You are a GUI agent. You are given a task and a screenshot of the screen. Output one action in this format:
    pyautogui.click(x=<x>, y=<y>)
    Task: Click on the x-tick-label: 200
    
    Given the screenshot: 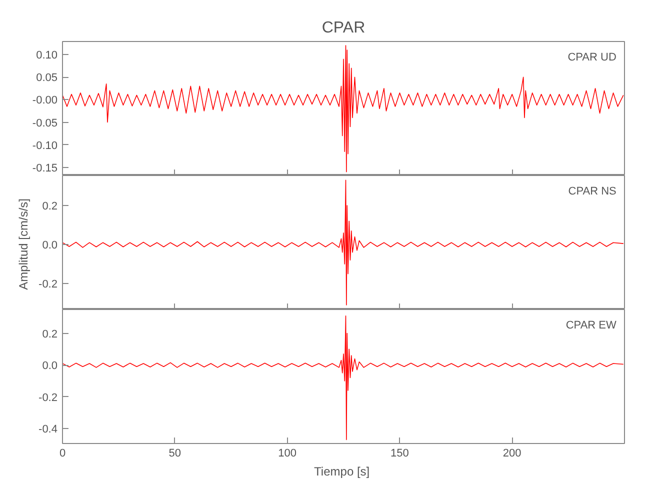 What is the action you would take?
    pyautogui.click(x=512, y=454)
    